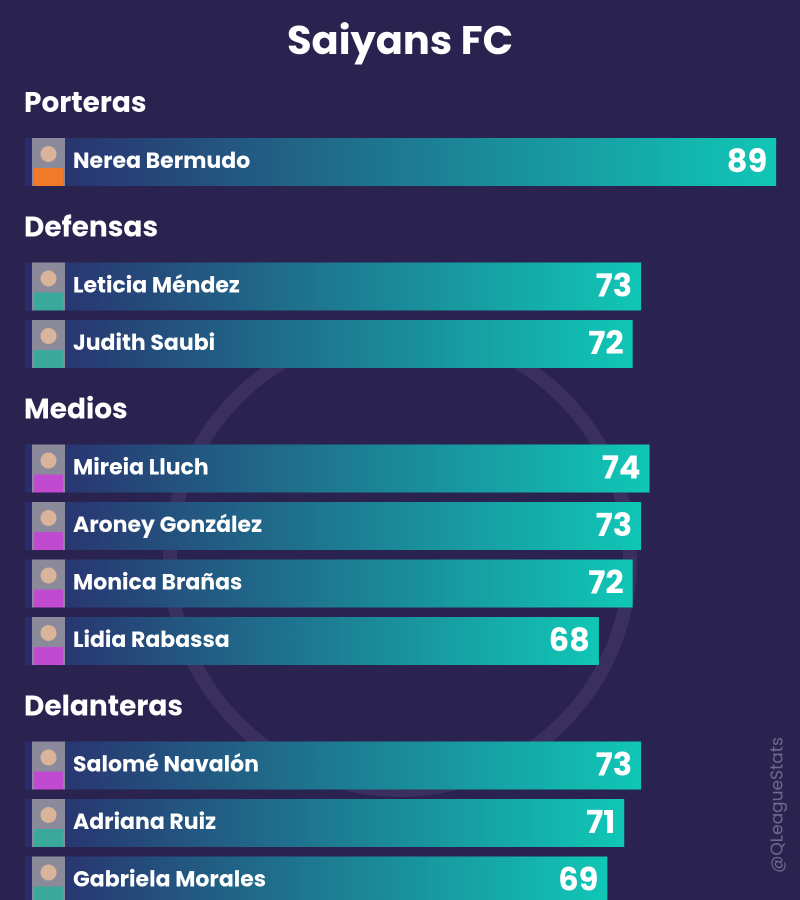  What do you see at coordinates (91, 226) in the screenshot?
I see `group-title: Defensas` at bounding box center [91, 226].